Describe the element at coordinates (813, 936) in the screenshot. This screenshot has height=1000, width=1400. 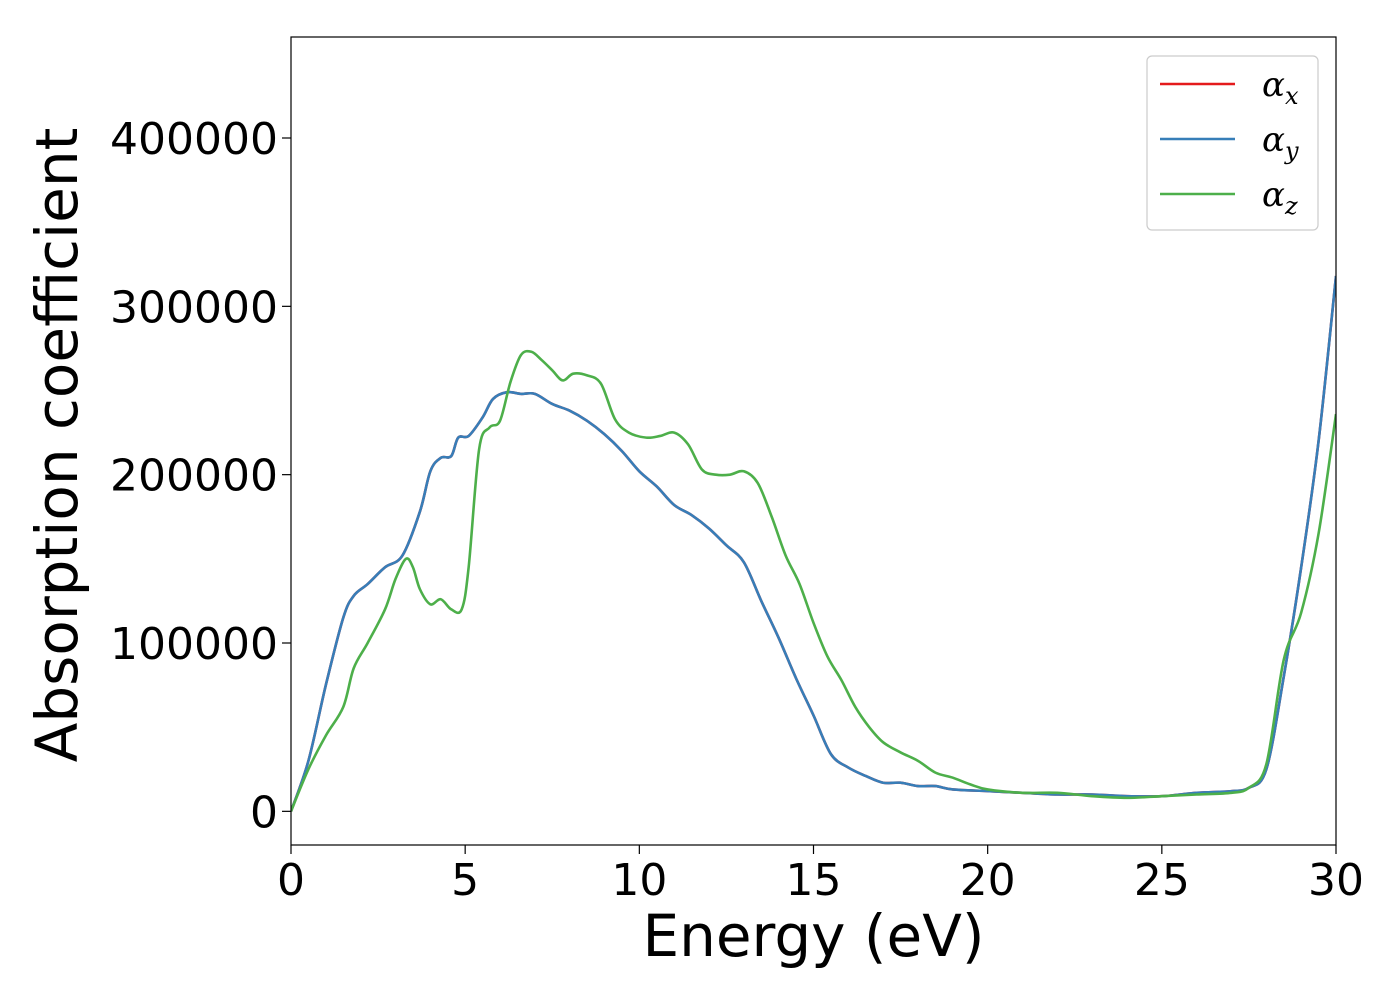
I see `x-axis-title: Energy (eV)` at that location.